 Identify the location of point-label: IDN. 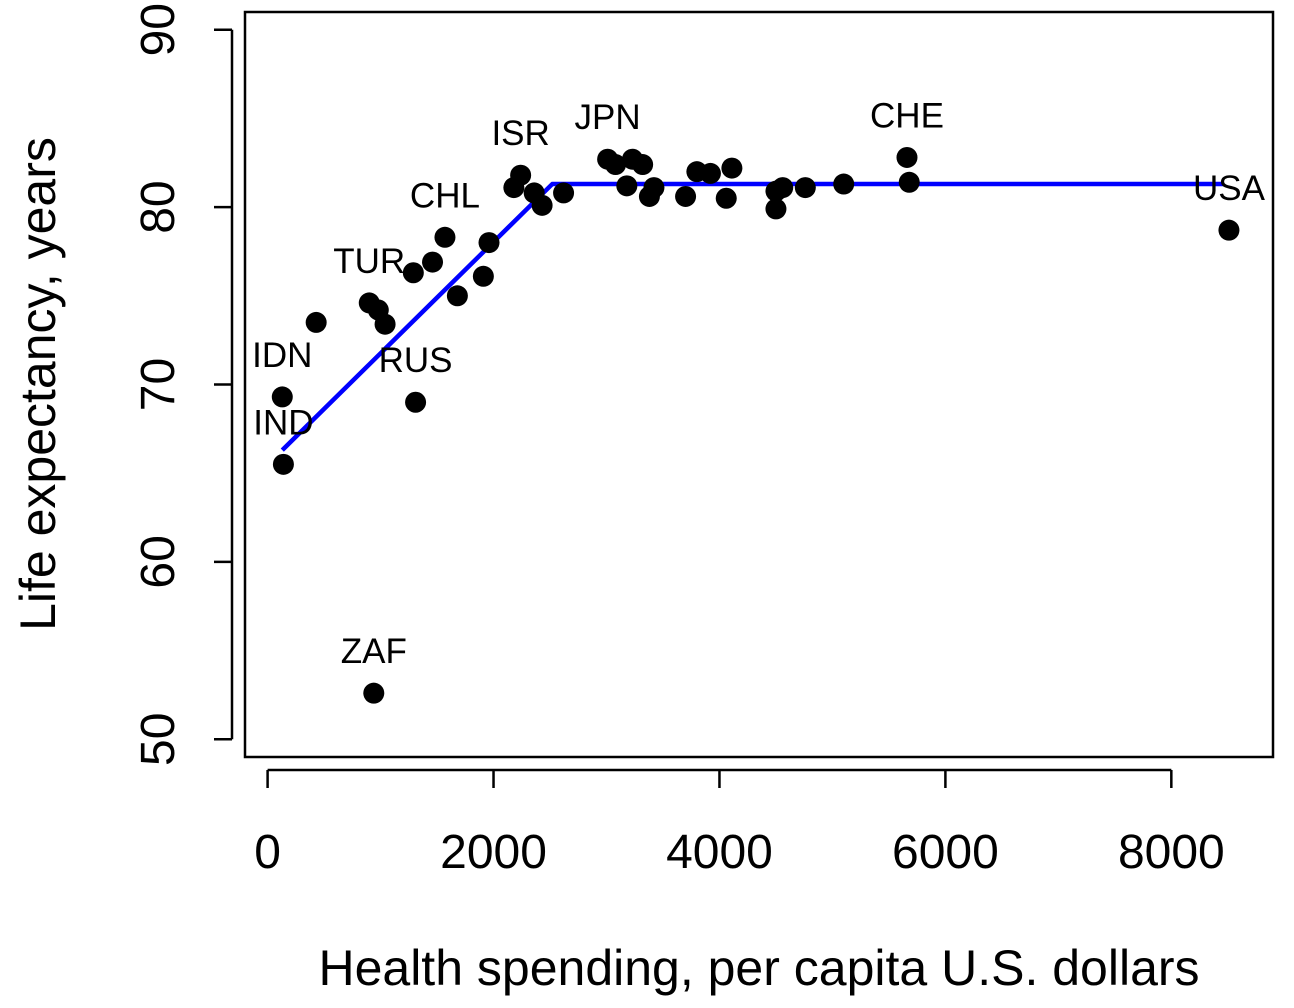
(282, 355).